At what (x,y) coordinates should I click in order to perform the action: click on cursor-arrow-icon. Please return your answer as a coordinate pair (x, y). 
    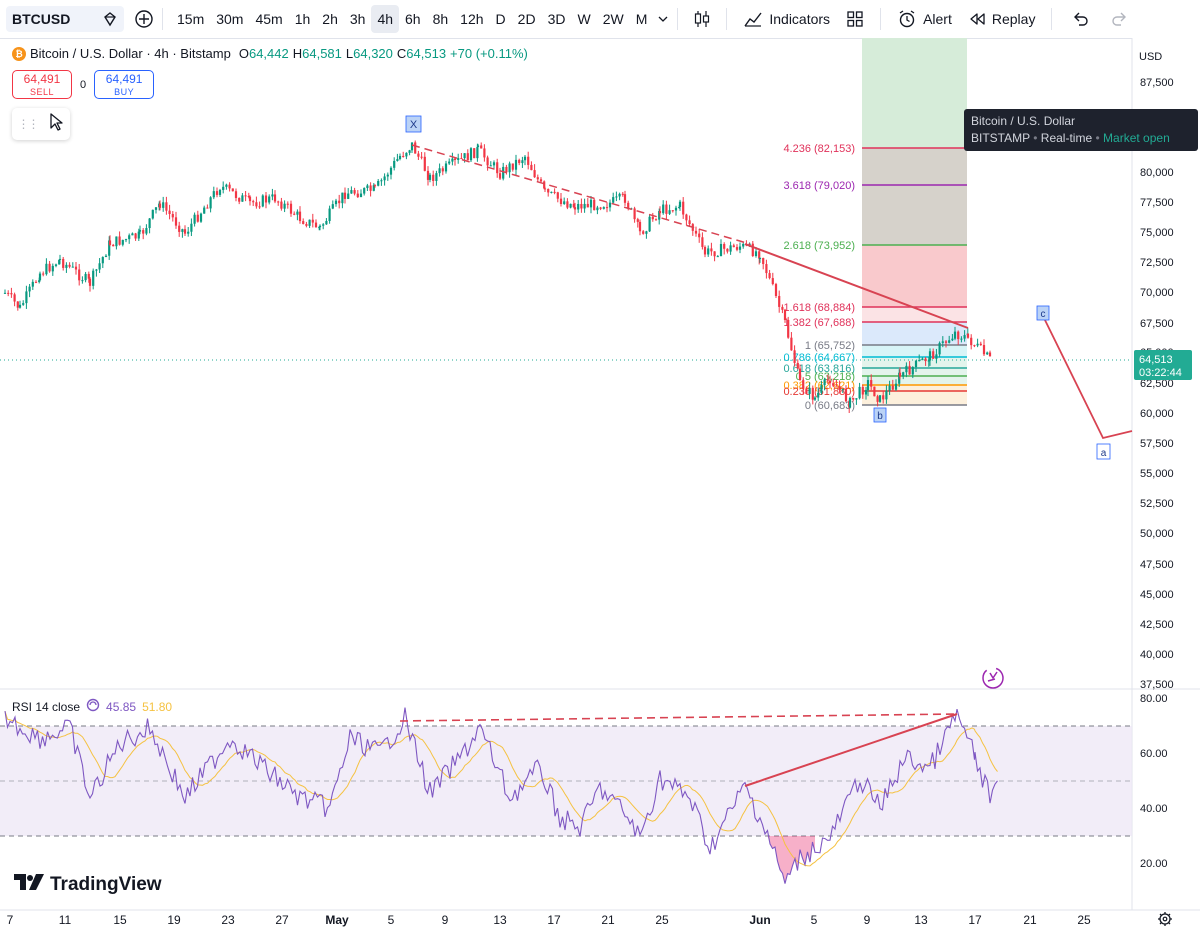
    Looking at the image, I should click on (57, 124).